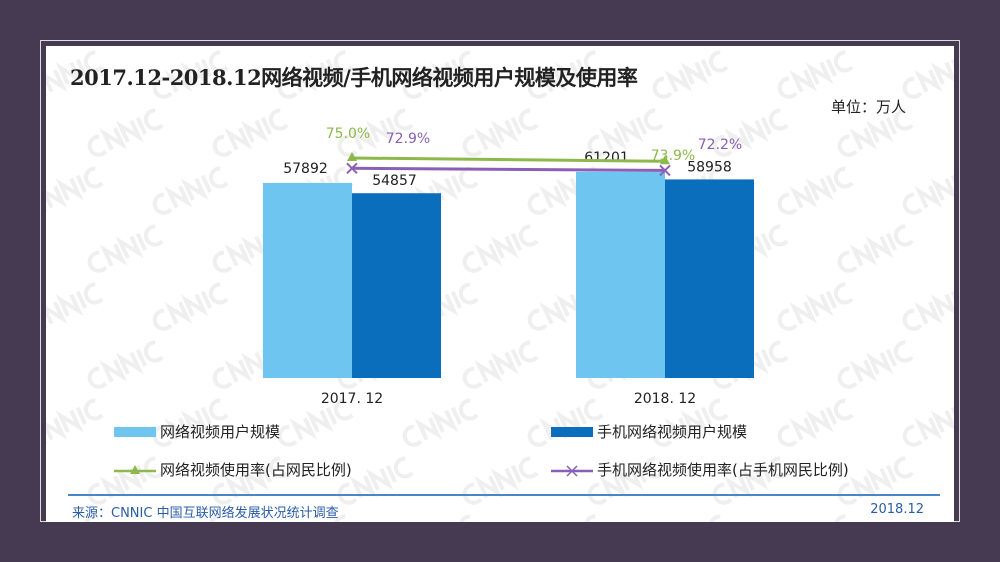 This screenshot has width=1000, height=562. I want to click on legend-item-video-rate: 网络视频使用率(占网民比例), so click(233, 469).